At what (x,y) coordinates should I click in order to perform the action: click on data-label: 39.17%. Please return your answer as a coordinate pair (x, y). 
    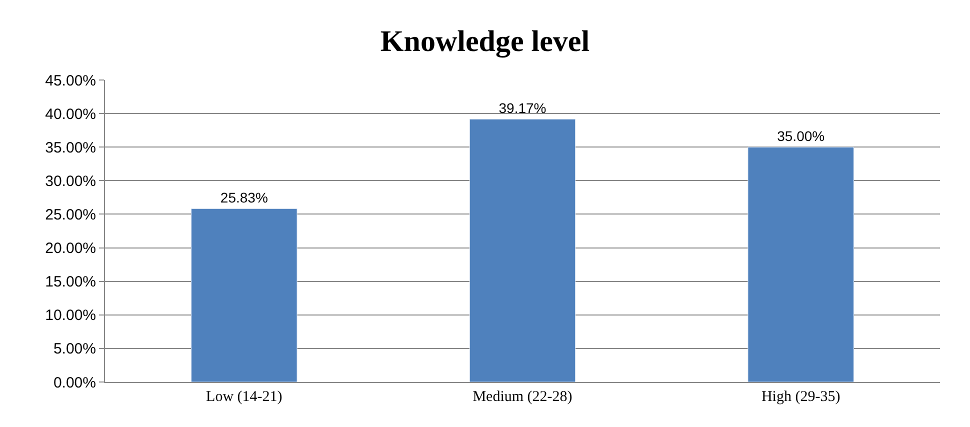
    Looking at the image, I should click on (522, 108).